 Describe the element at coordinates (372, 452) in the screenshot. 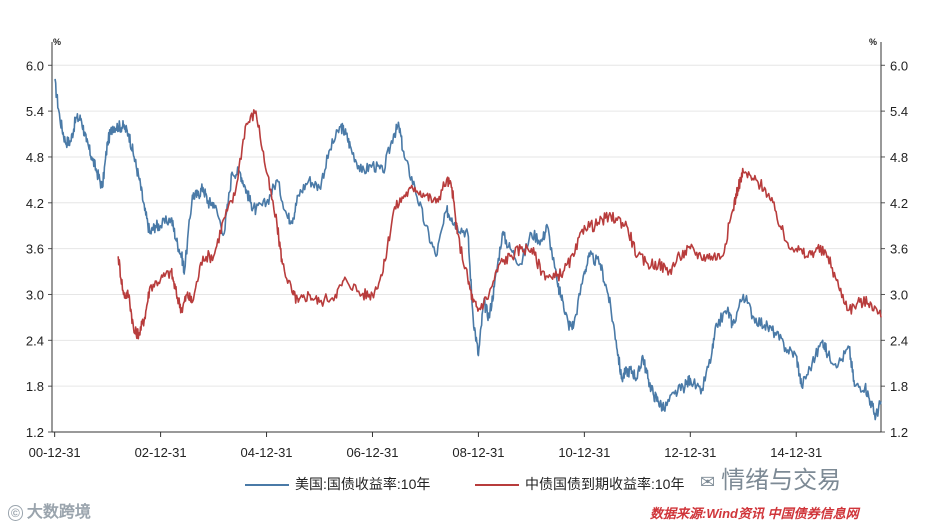

I see `x-tick-label: 06-12-31` at that location.